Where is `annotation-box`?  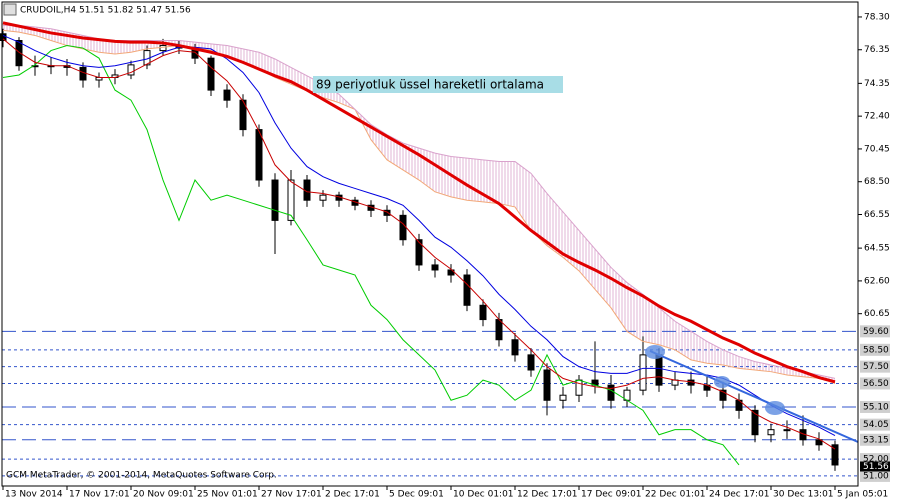
annotation-box is located at coordinates (438, 84).